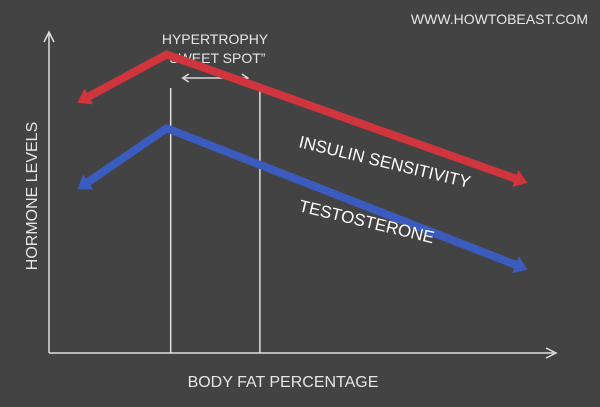  I want to click on y-axis, so click(49, 191).